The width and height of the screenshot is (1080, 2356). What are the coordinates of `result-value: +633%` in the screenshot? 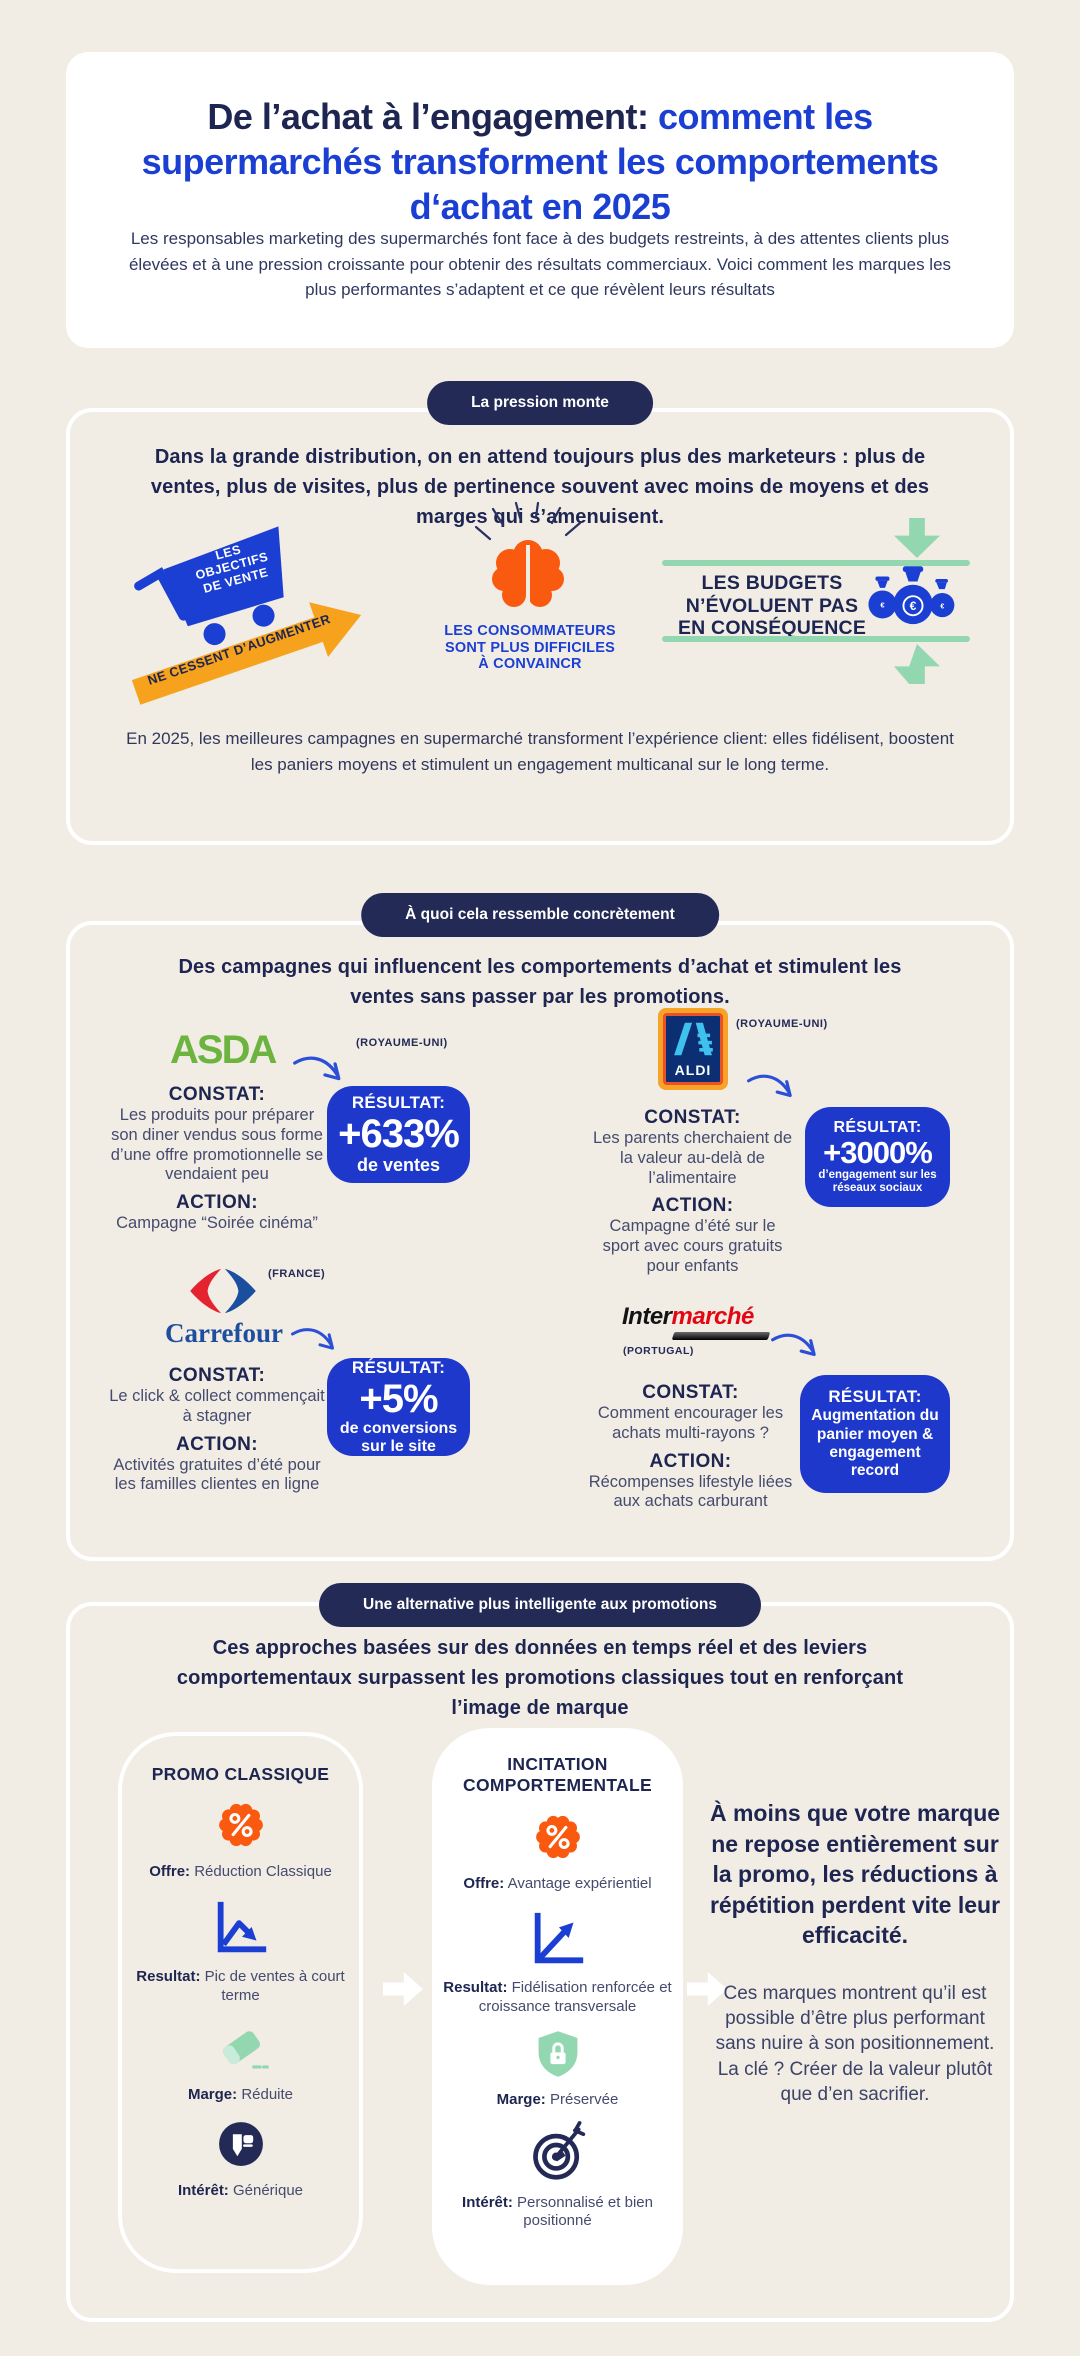 It's located at (399, 1134).